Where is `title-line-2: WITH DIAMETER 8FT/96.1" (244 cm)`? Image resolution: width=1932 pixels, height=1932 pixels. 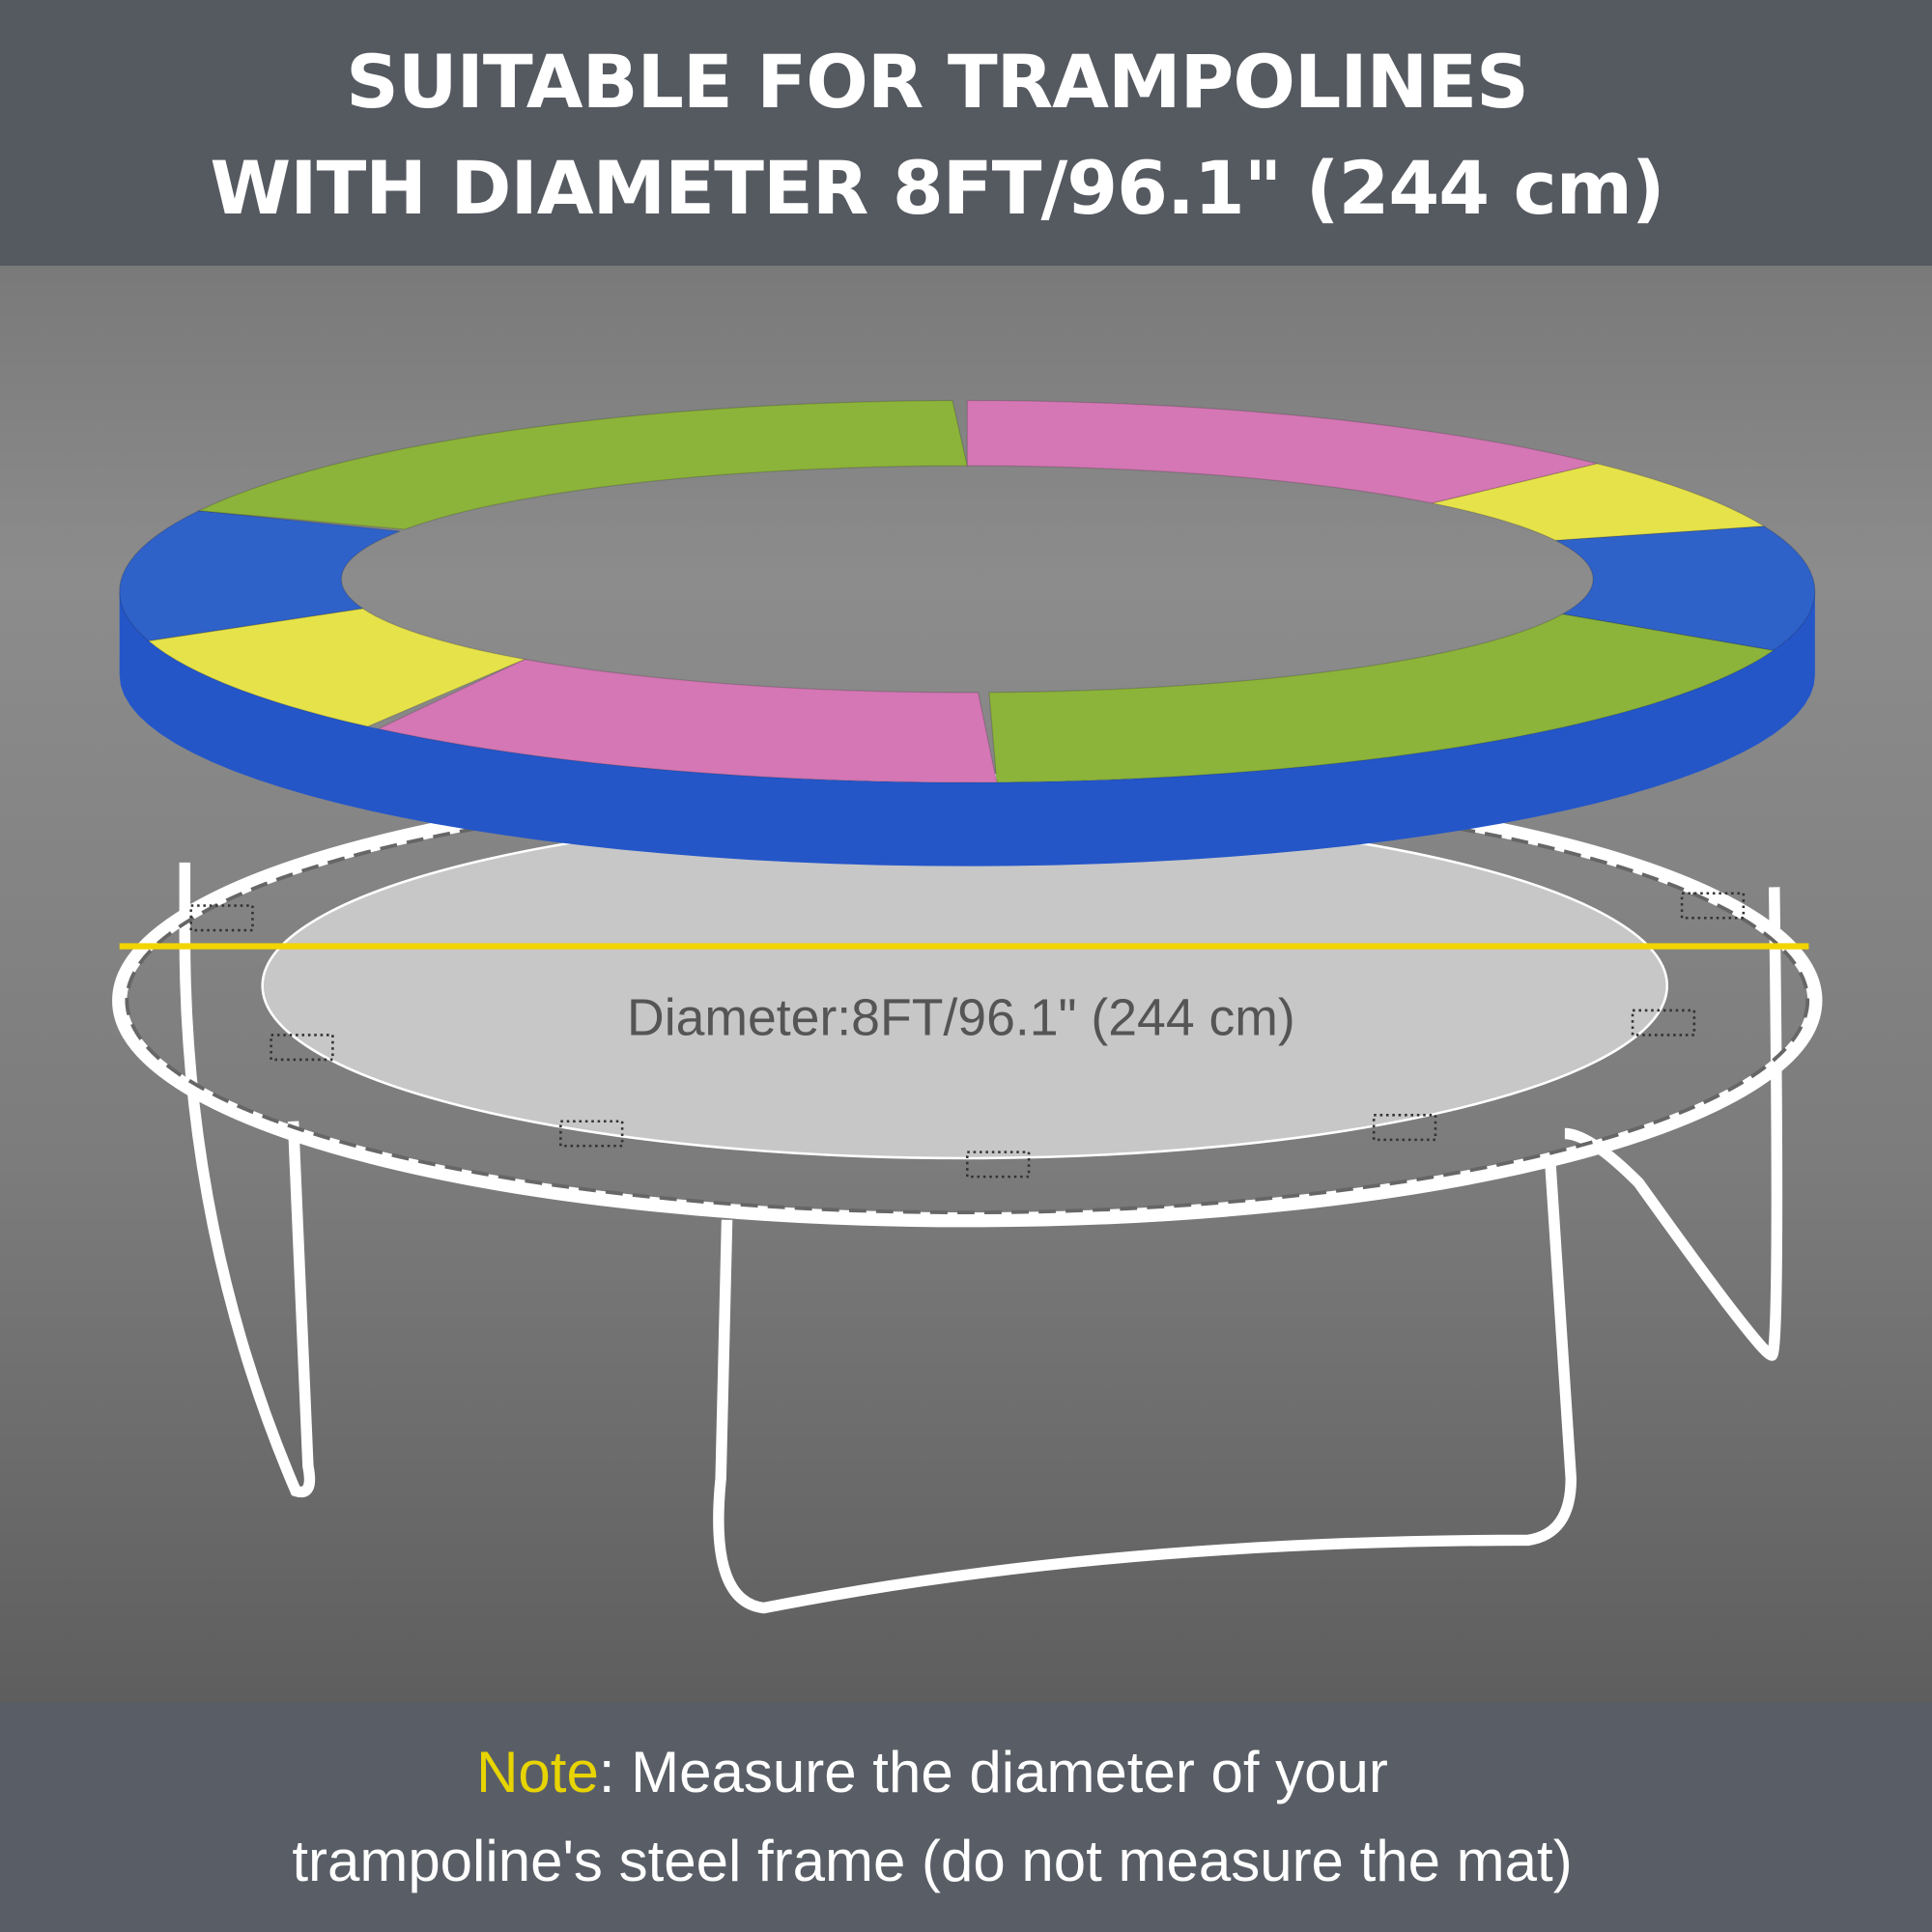 title-line-2: WITH DIAMETER 8FT/96.1" (244 cm) is located at coordinates (937, 188).